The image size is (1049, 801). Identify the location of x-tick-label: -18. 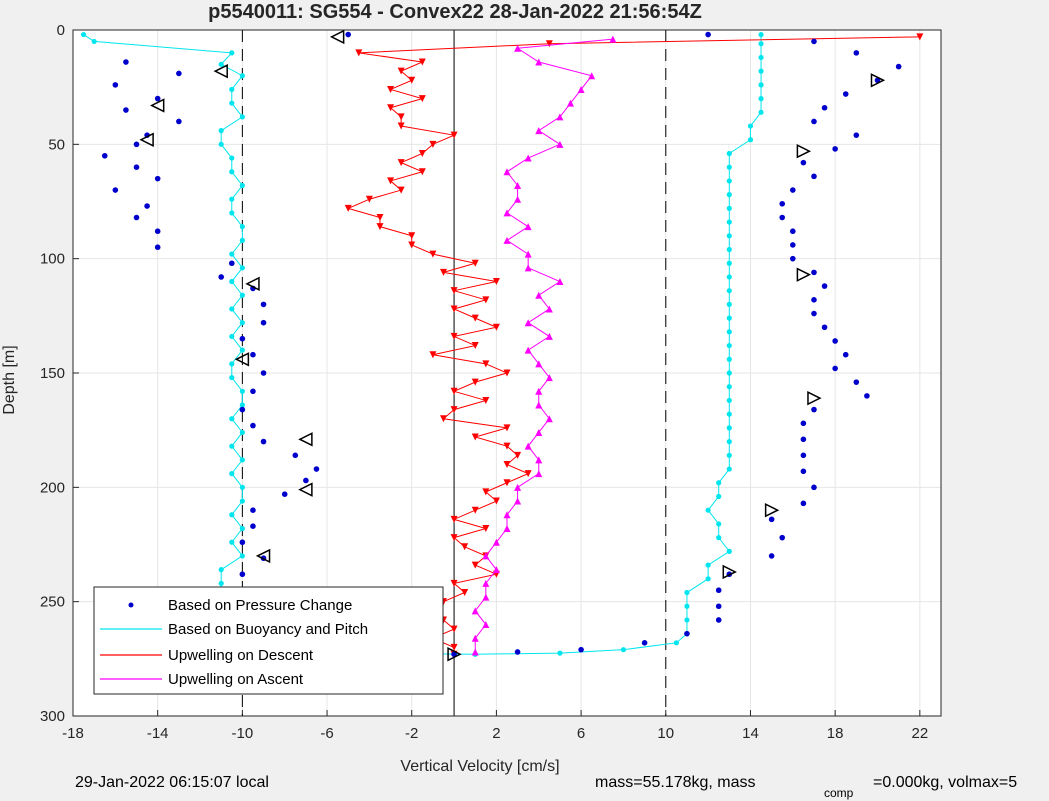
(73, 733).